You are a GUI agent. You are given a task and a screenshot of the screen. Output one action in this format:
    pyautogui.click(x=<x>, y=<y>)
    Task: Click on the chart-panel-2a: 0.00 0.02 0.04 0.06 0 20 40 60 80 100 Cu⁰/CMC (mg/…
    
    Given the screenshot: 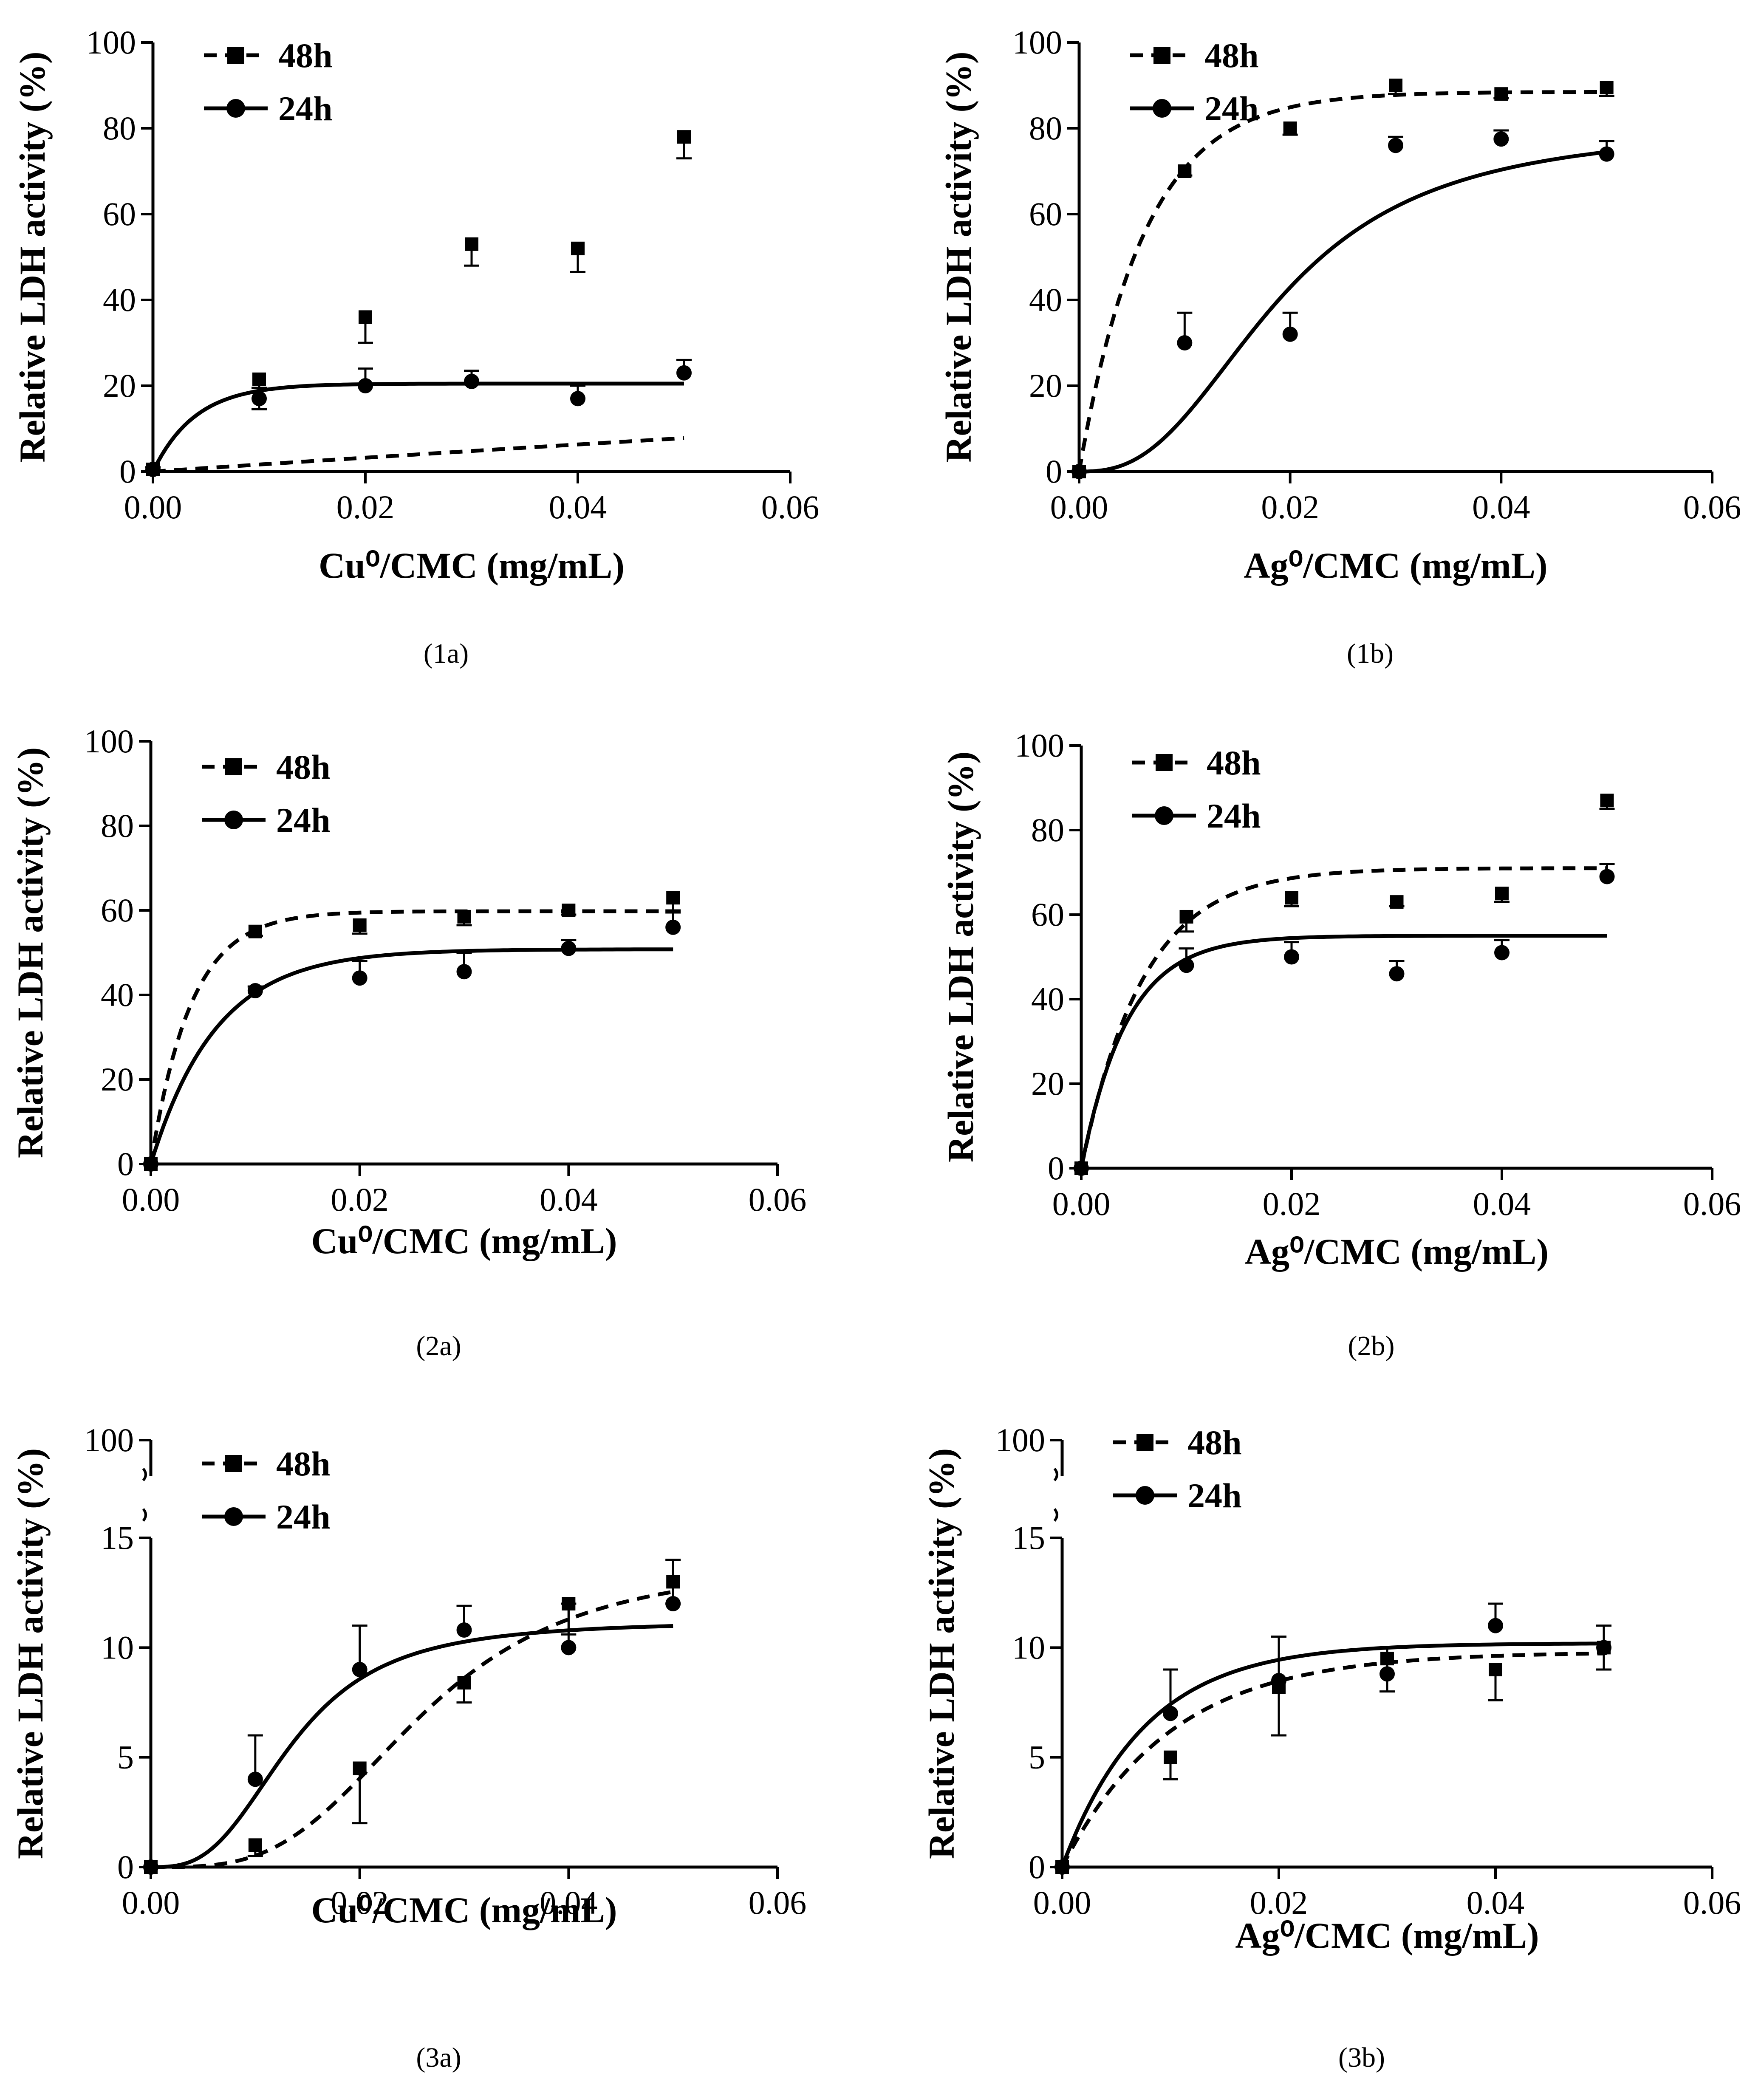 What is the action you would take?
    pyautogui.click(x=408, y=1042)
    